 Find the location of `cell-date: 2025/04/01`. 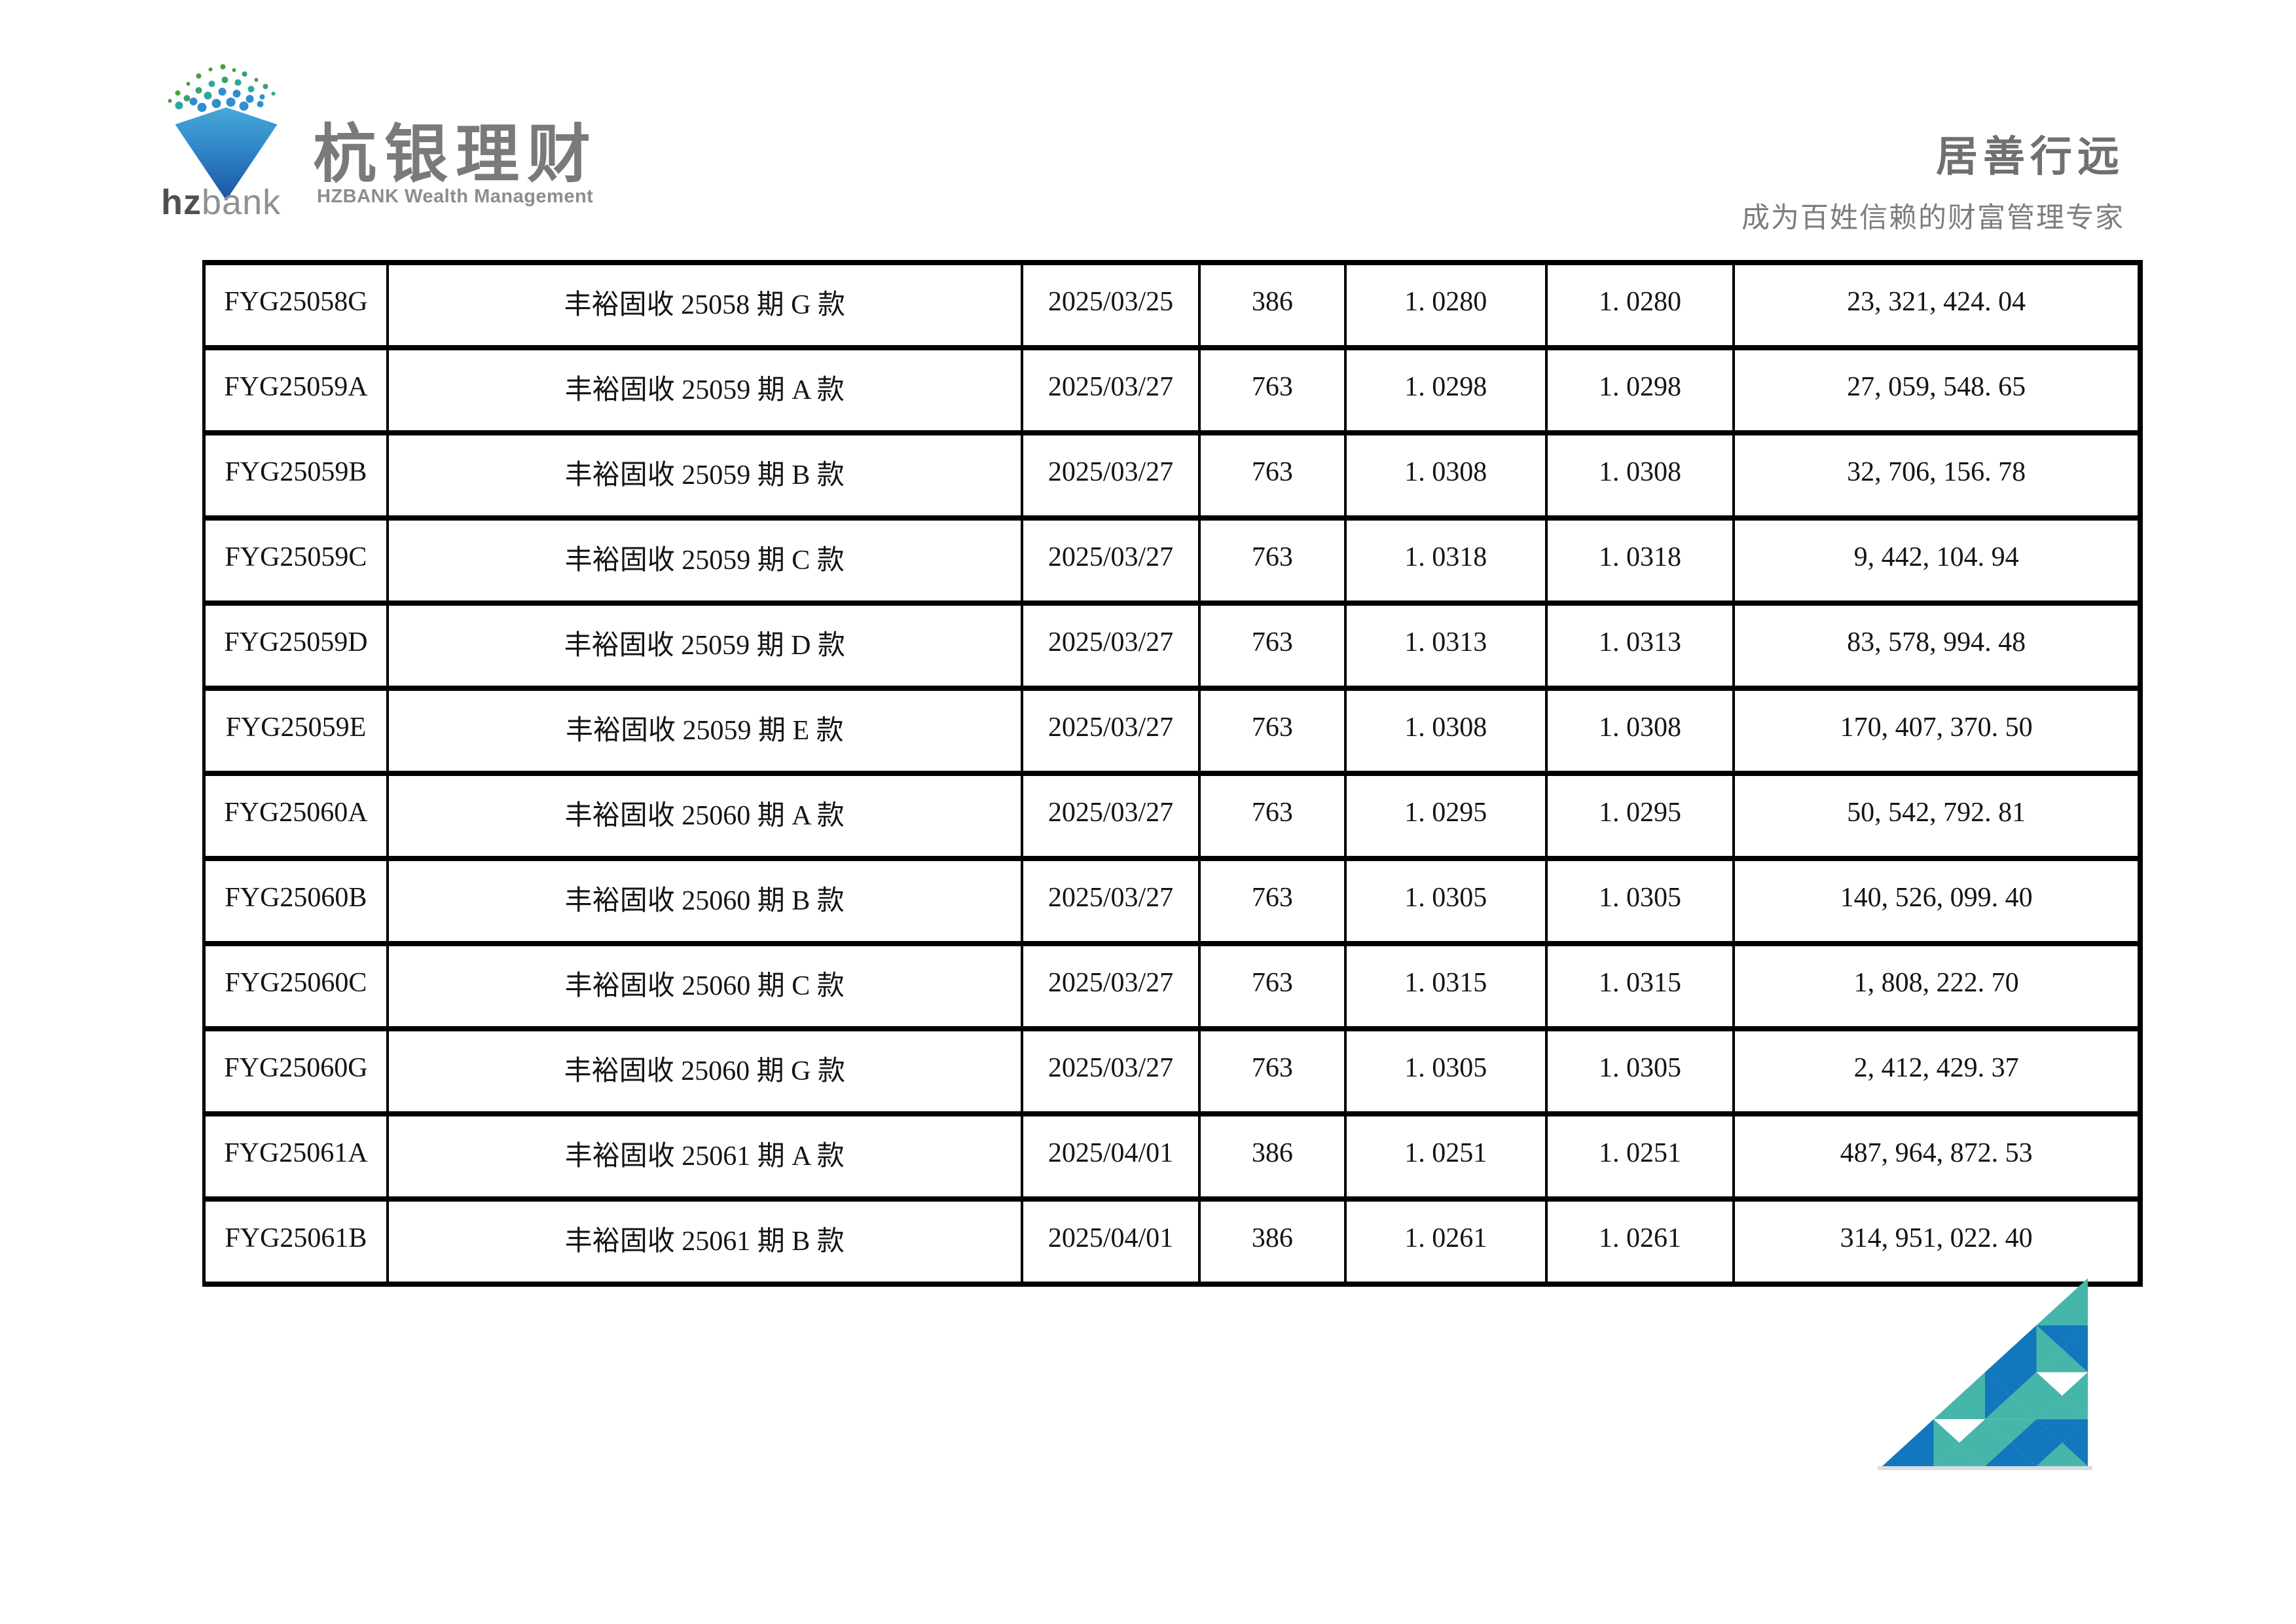

cell-date: 2025/04/01 is located at coordinates (1111, 1241).